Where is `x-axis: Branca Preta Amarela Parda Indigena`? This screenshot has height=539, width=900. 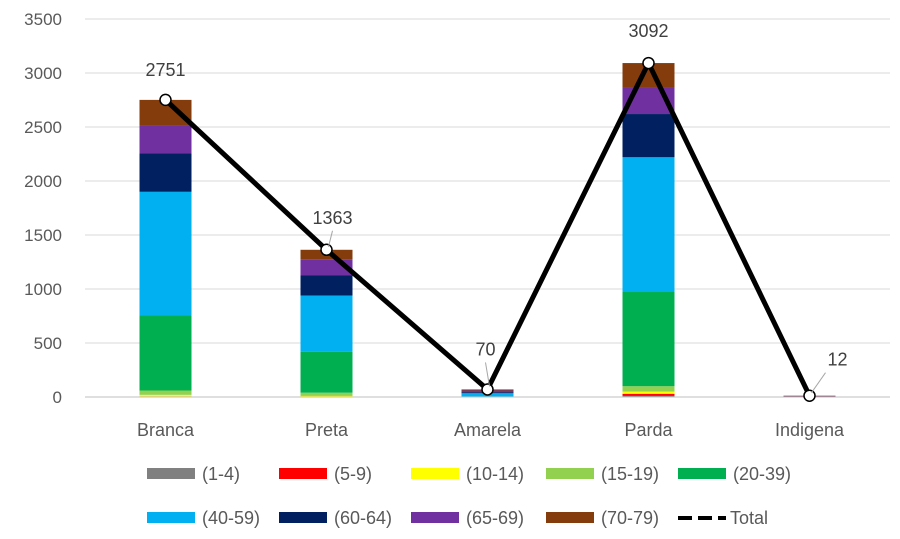
x-axis: Branca Preta Amarela Parda Indigena is located at coordinates (487, 418).